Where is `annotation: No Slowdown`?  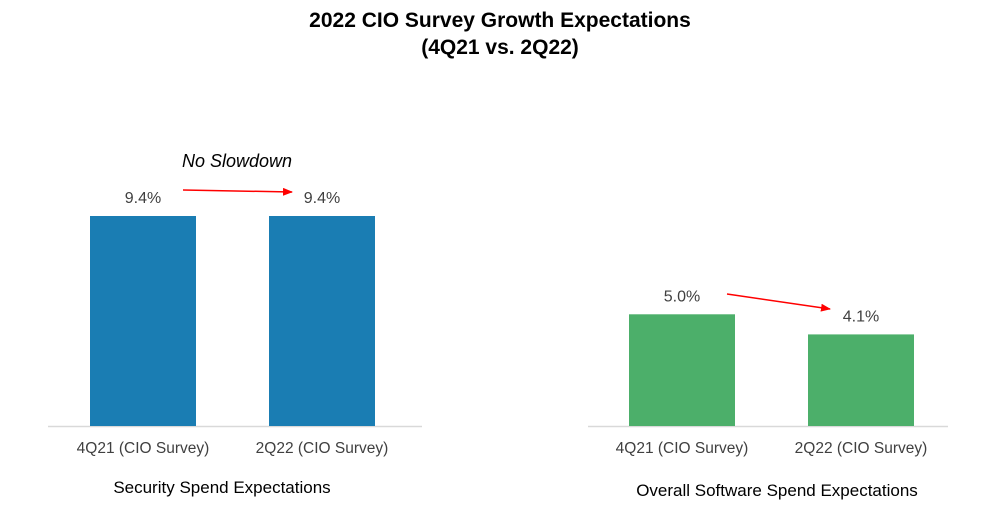
annotation: No Slowdown is located at coordinates (237, 161).